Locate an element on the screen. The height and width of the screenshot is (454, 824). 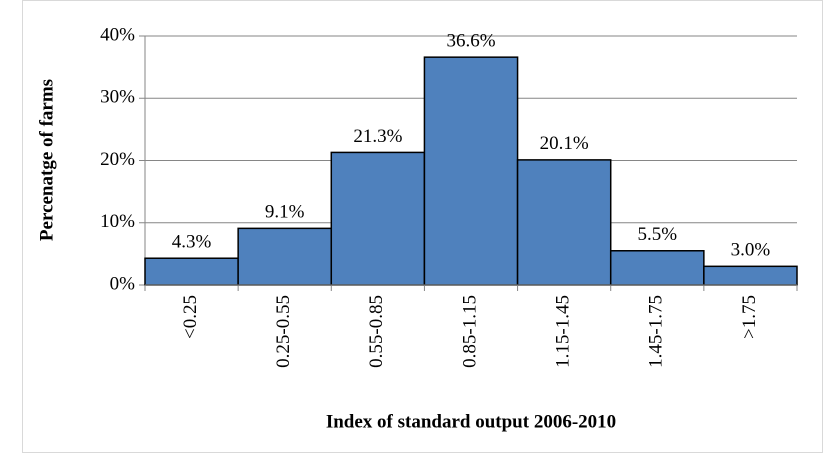
x-tick-label: 0.25-0.55 is located at coordinates (283, 331).